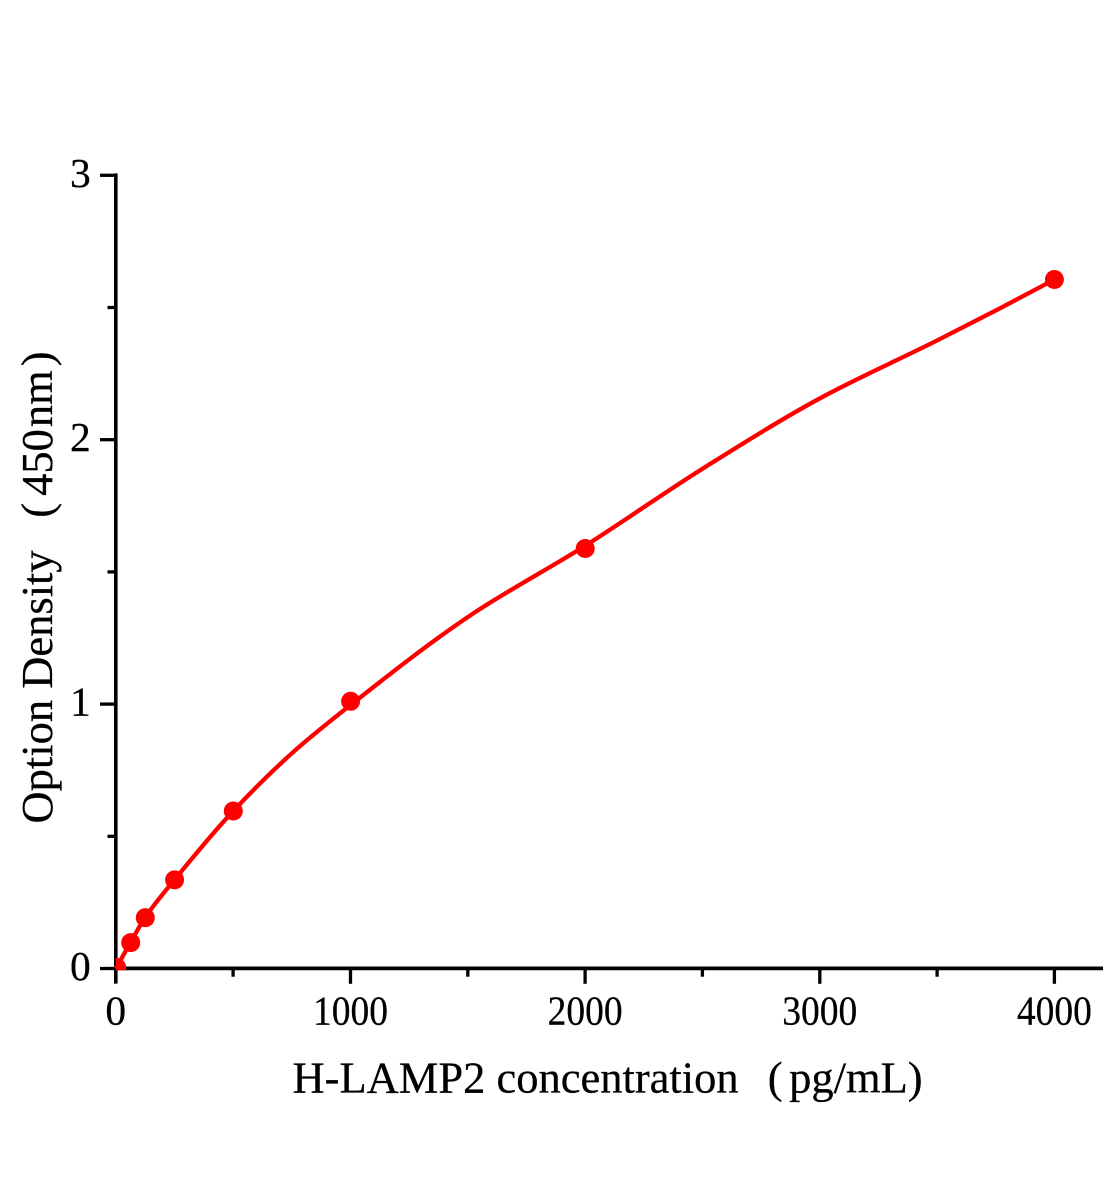 The height and width of the screenshot is (1200, 1104). What do you see at coordinates (80, 702) in the screenshot?
I see `svg-text: 1` at bounding box center [80, 702].